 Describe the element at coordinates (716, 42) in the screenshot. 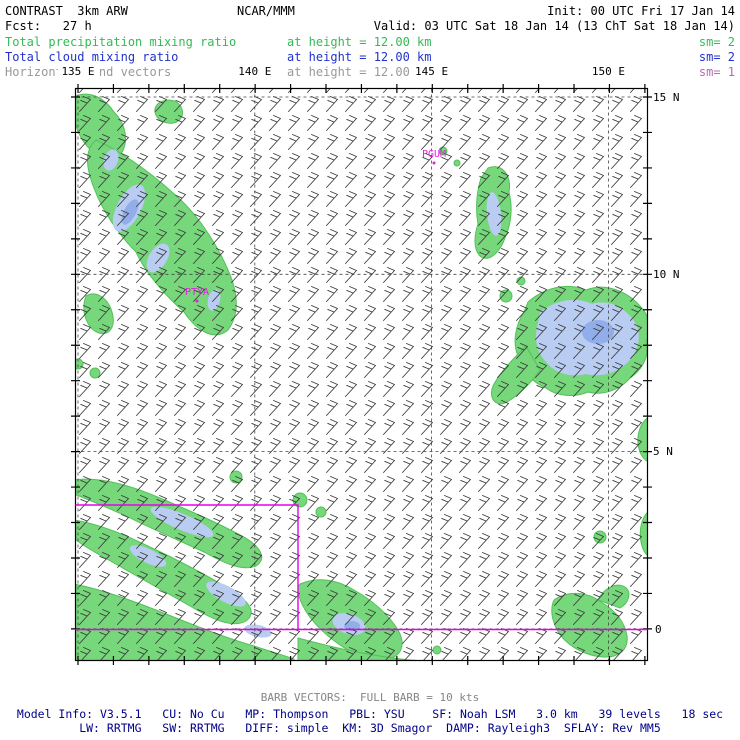

I see `field-precip-smooth: sm= 2` at that location.